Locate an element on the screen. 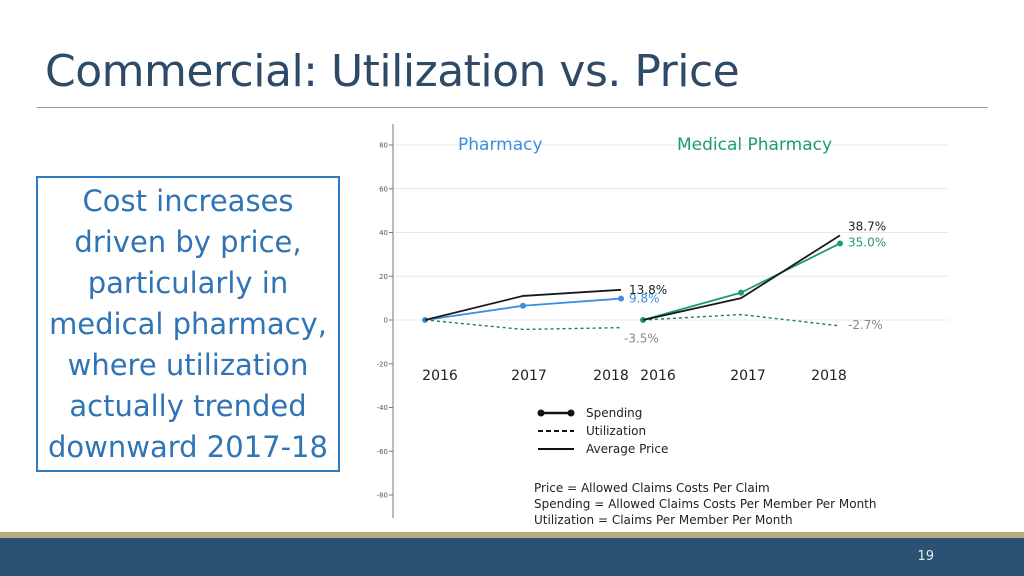 Image resolution: width=1024 pixels, height=576 pixels. end-value-label: 9.8% is located at coordinates (644, 299).